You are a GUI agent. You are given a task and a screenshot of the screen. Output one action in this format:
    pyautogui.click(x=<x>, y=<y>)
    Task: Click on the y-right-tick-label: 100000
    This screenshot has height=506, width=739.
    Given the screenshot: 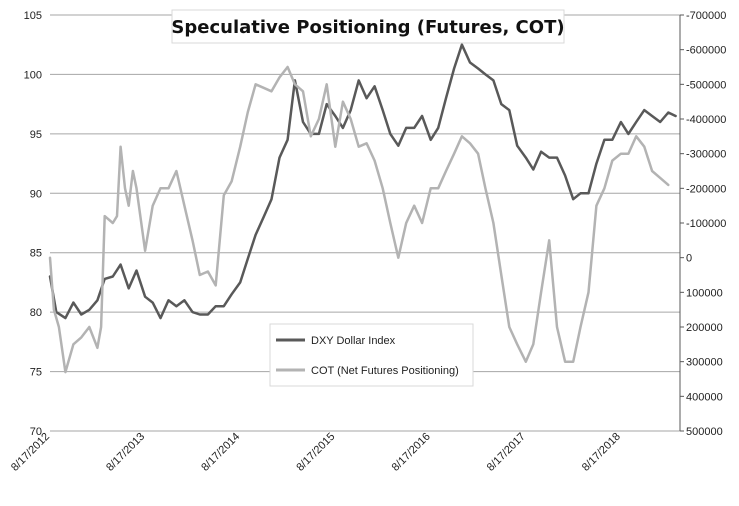 What is the action you would take?
    pyautogui.click(x=704, y=293)
    